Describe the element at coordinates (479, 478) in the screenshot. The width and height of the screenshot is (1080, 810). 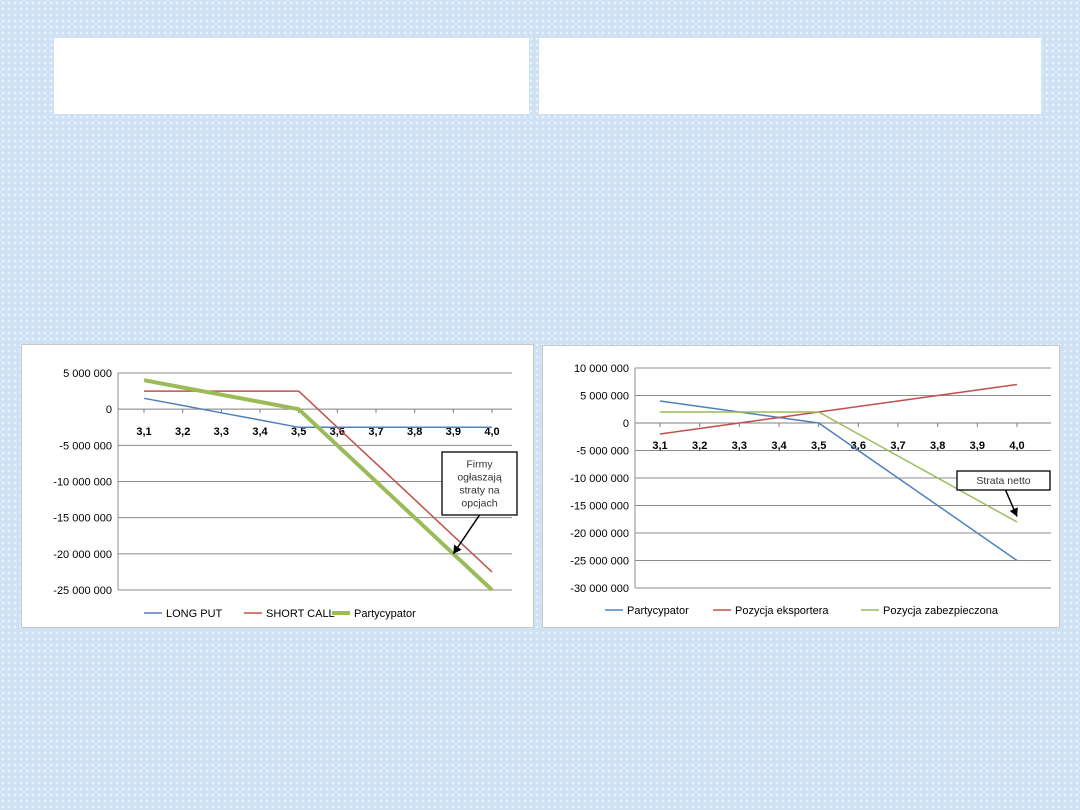
I see `callout-text: ogłaszają` at that location.